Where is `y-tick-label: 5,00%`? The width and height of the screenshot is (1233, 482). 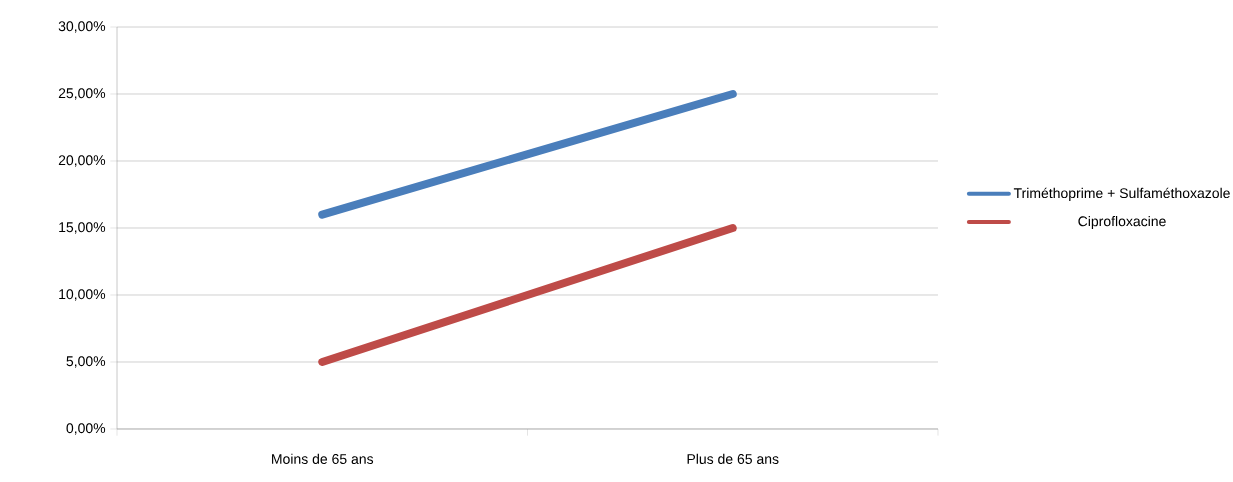
y-tick-label: 5,00% is located at coordinates (86, 362).